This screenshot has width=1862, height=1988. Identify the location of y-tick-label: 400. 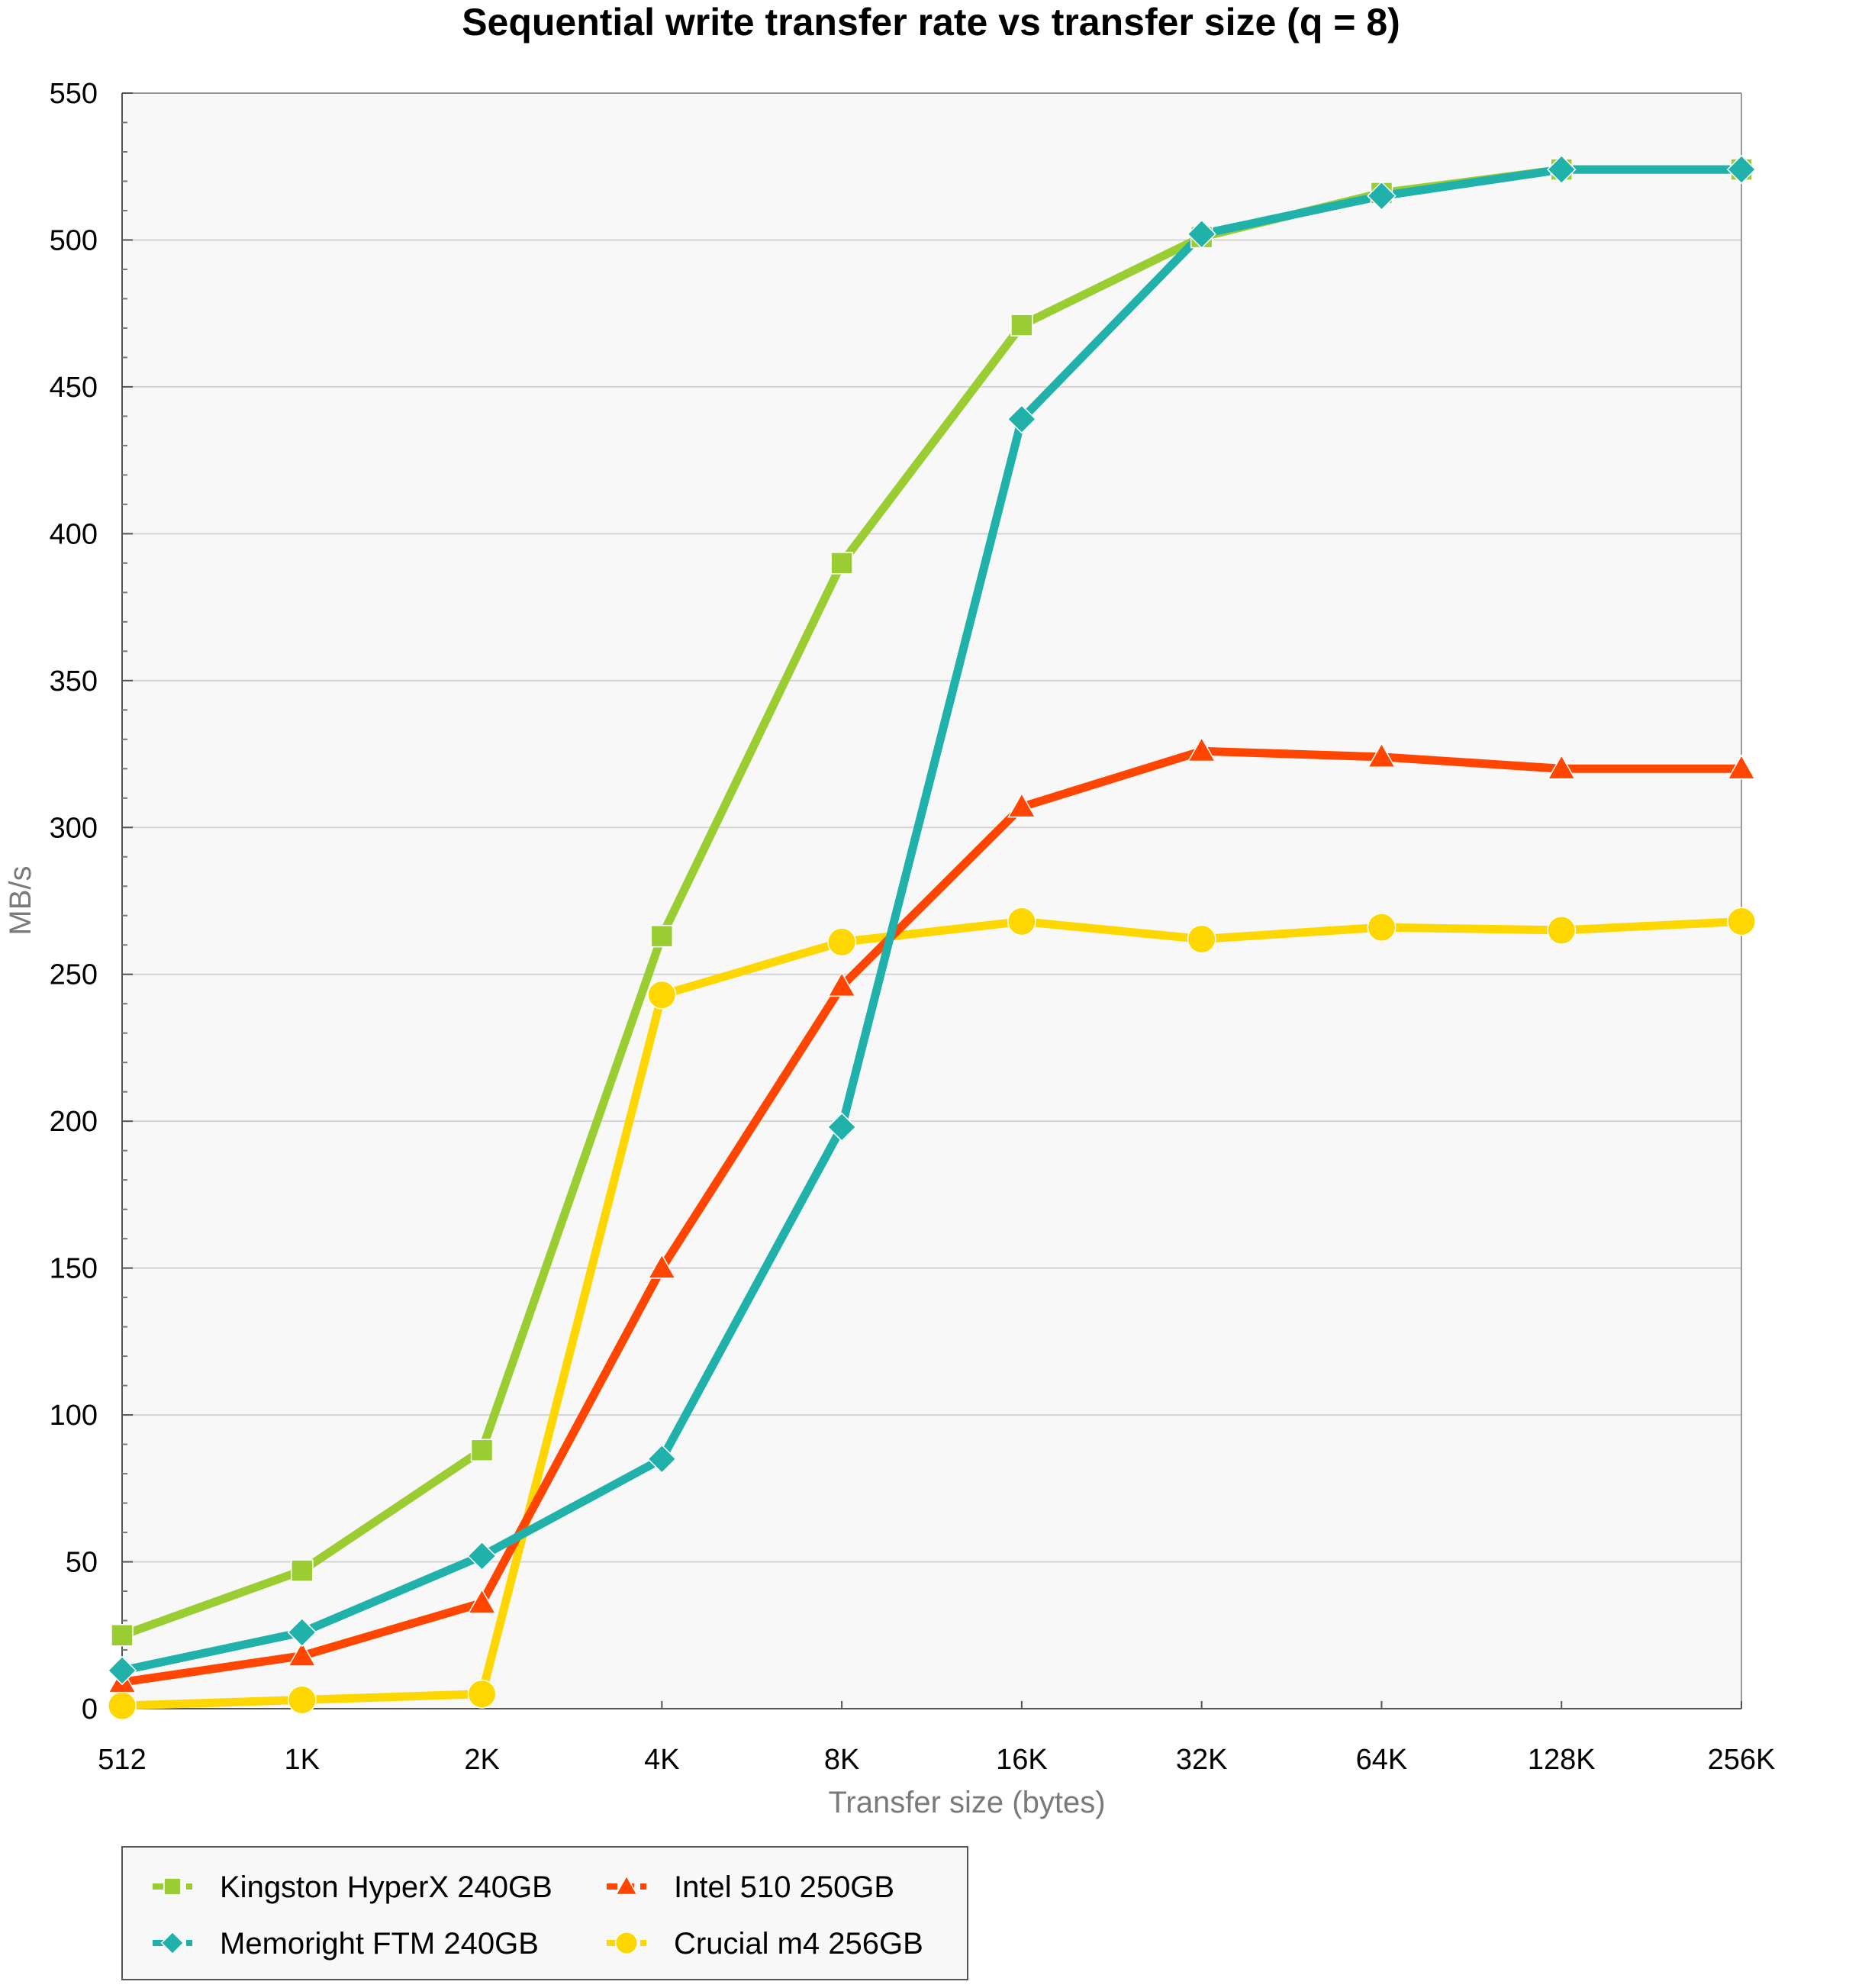
(74, 534).